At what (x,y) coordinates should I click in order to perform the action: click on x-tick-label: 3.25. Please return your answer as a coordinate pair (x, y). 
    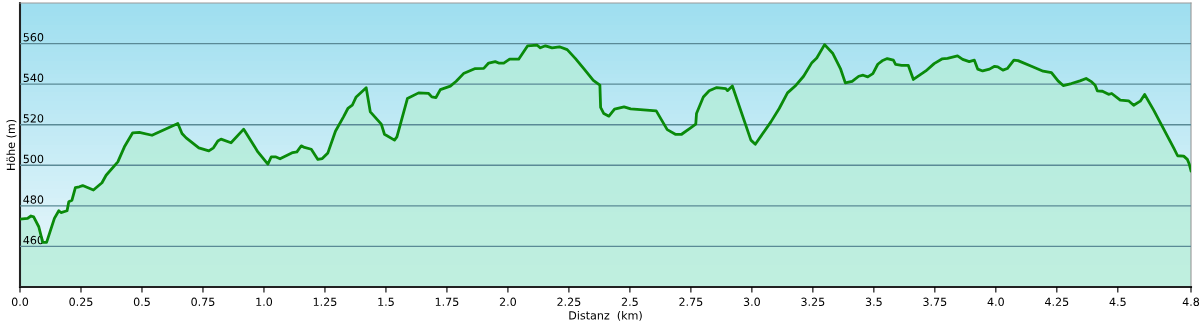
    Looking at the image, I should click on (813, 302).